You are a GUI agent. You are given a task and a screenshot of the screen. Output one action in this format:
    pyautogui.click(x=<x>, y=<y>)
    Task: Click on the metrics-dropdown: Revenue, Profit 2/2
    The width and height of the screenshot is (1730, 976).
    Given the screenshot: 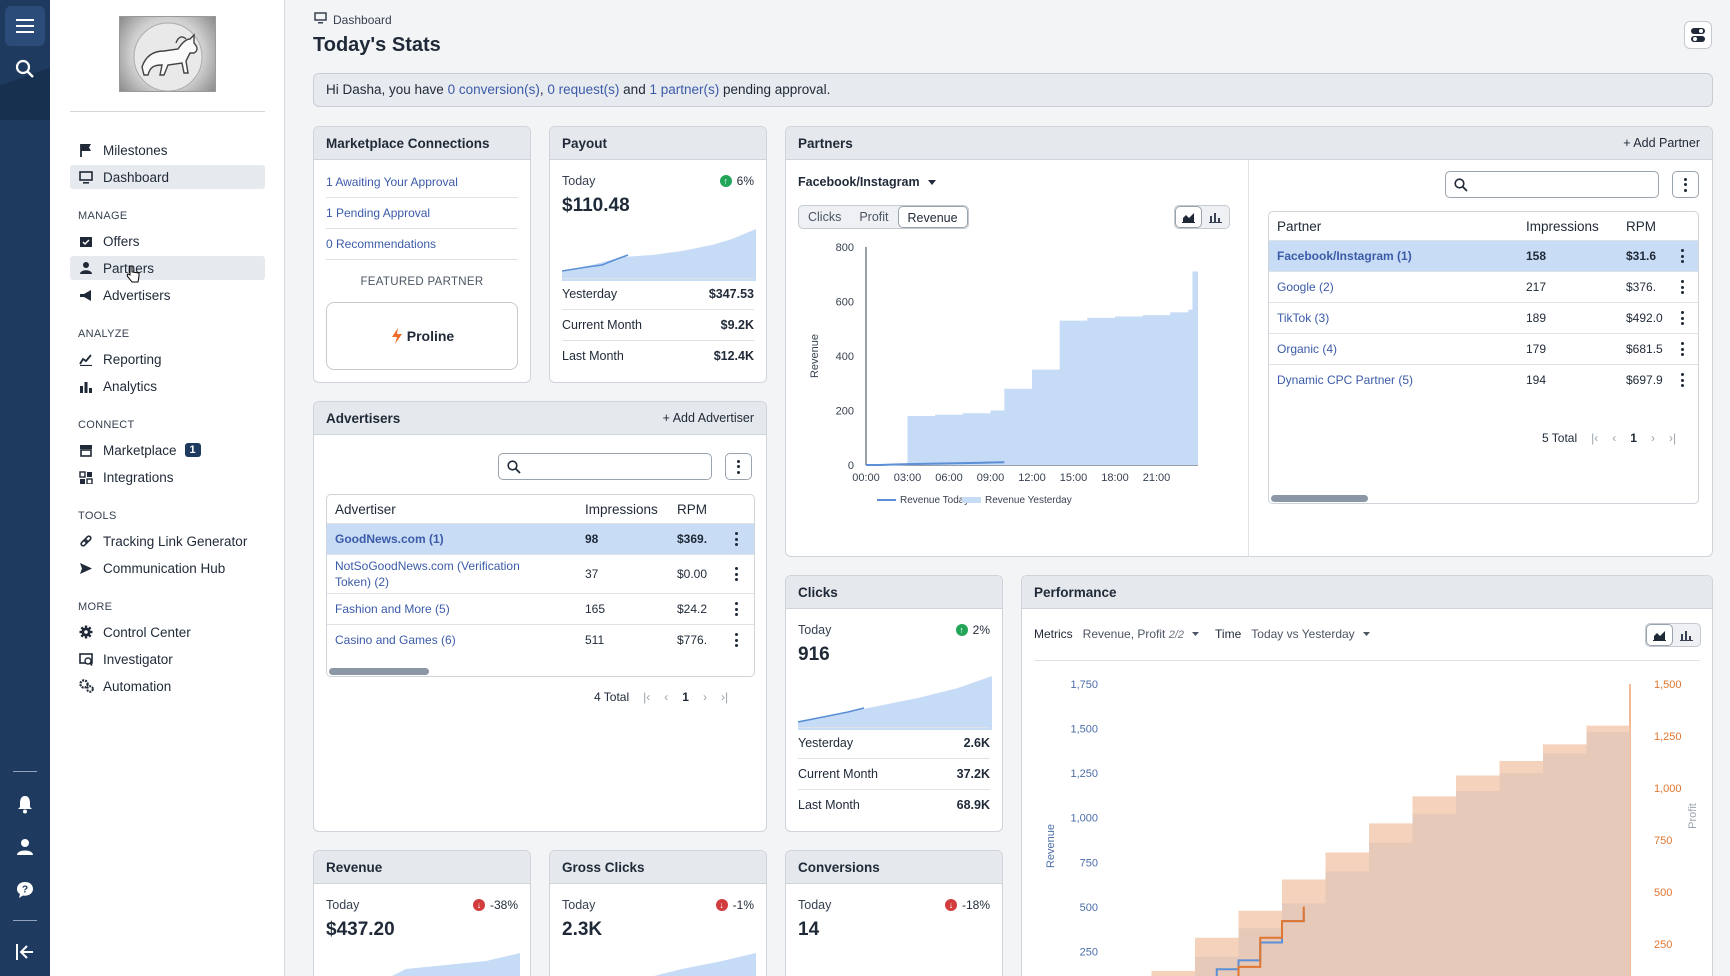 What is the action you would take?
    pyautogui.click(x=1133, y=634)
    